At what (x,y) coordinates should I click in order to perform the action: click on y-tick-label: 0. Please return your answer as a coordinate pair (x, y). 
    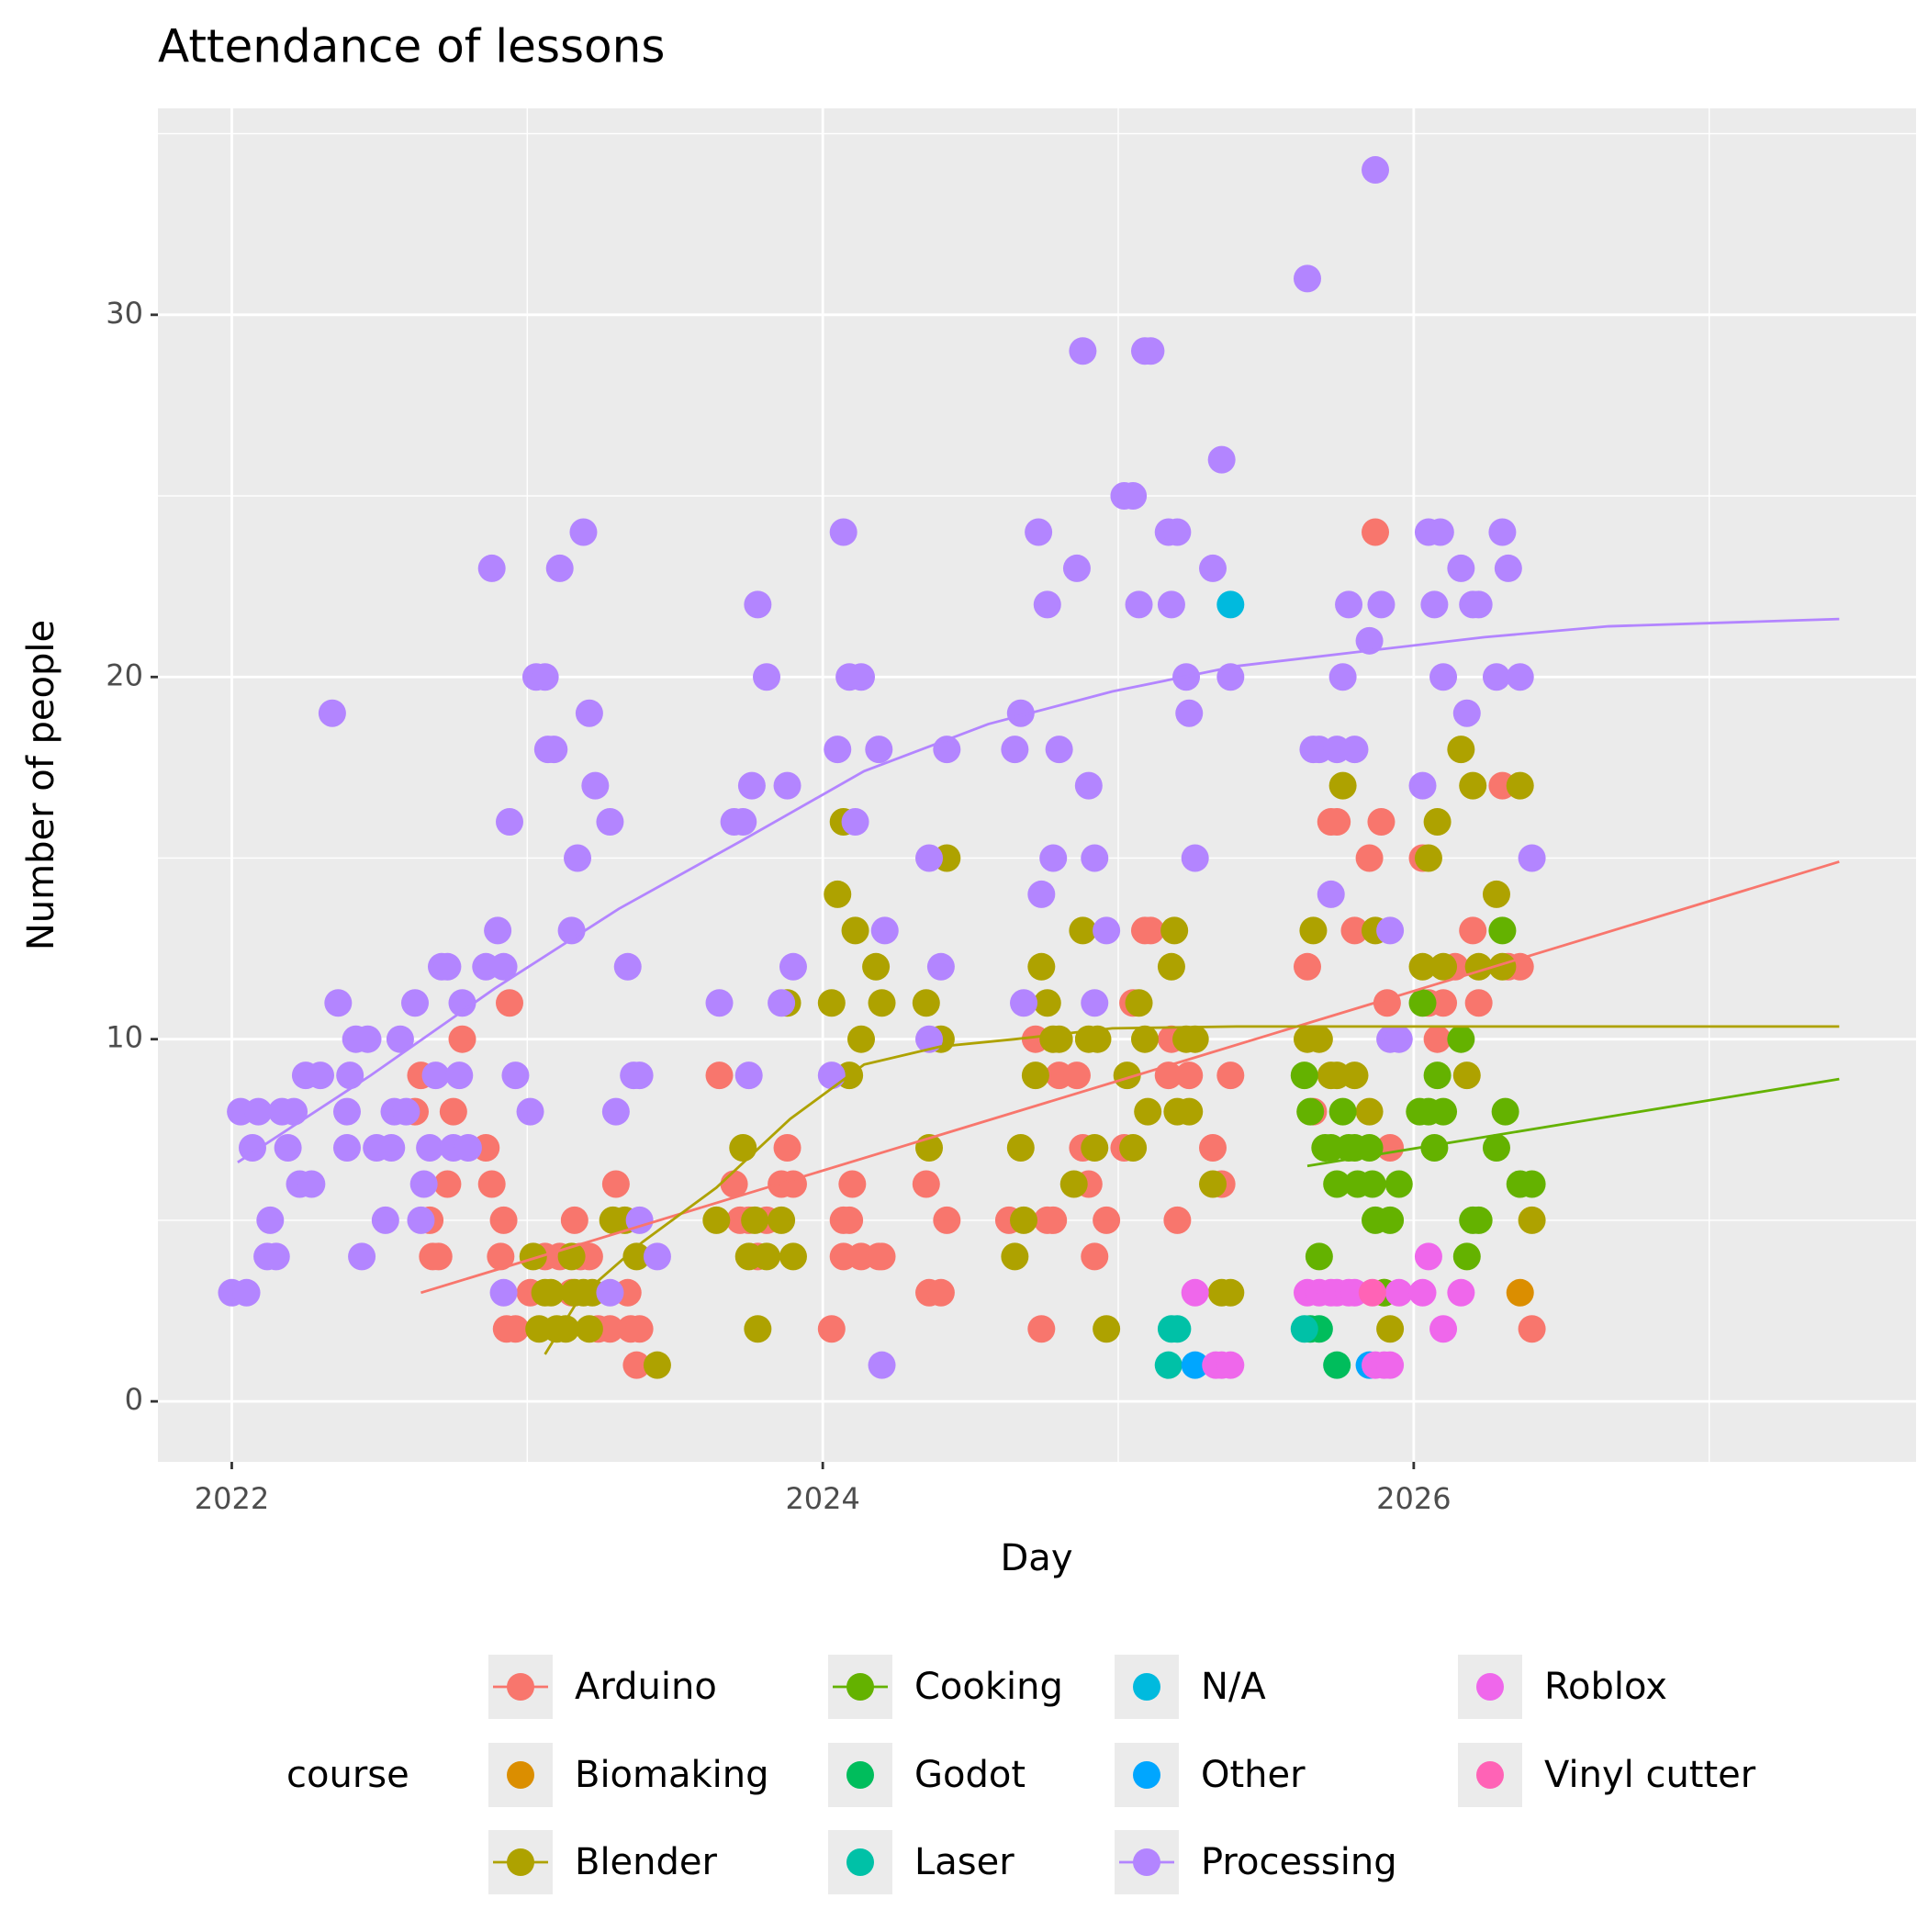
    Looking at the image, I should click on (134, 1399).